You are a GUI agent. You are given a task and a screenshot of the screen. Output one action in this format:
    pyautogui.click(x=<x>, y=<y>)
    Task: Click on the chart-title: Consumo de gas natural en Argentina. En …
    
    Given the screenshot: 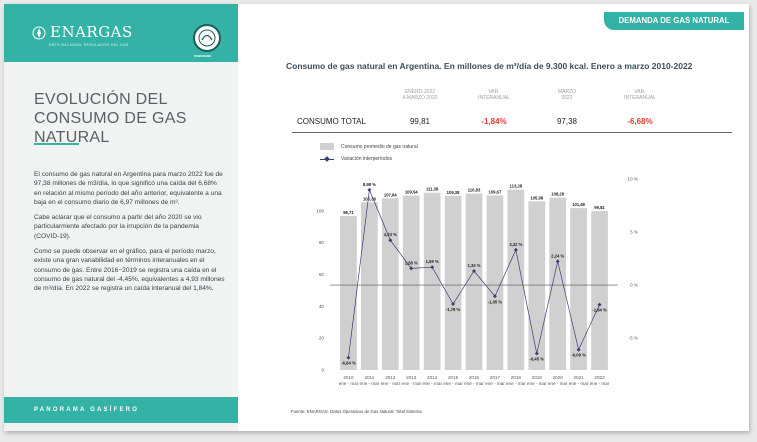 What is the action you would take?
    pyautogui.click(x=489, y=66)
    